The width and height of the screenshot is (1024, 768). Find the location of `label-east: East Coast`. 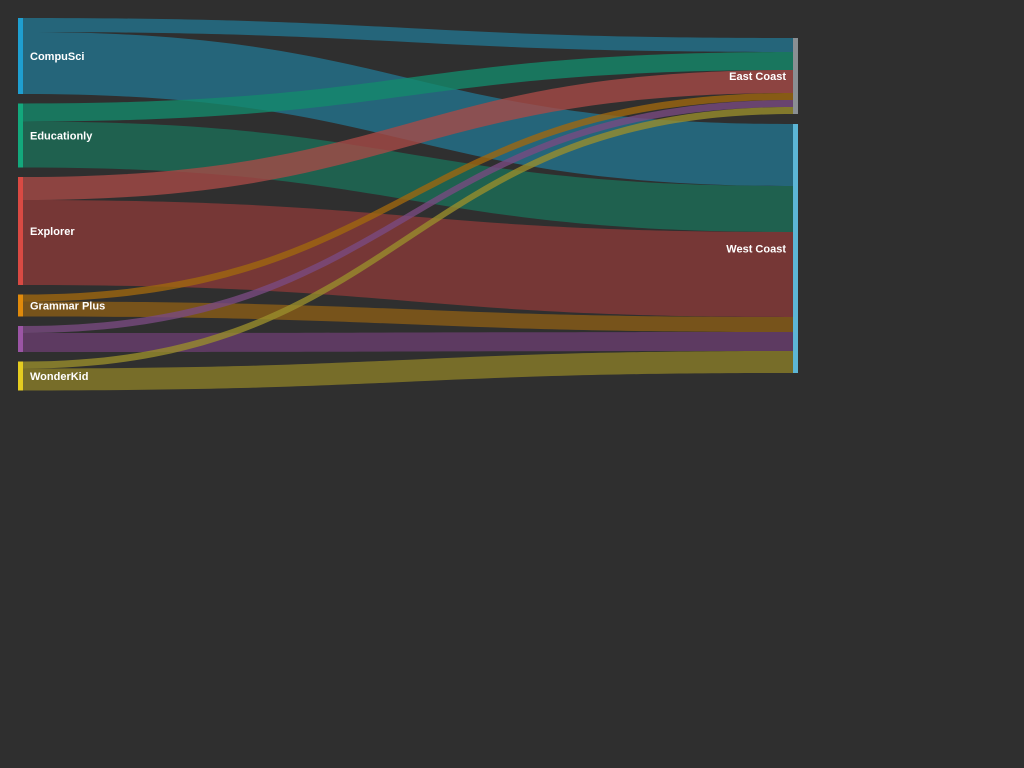

label-east: East Coast is located at coordinates (757, 77).